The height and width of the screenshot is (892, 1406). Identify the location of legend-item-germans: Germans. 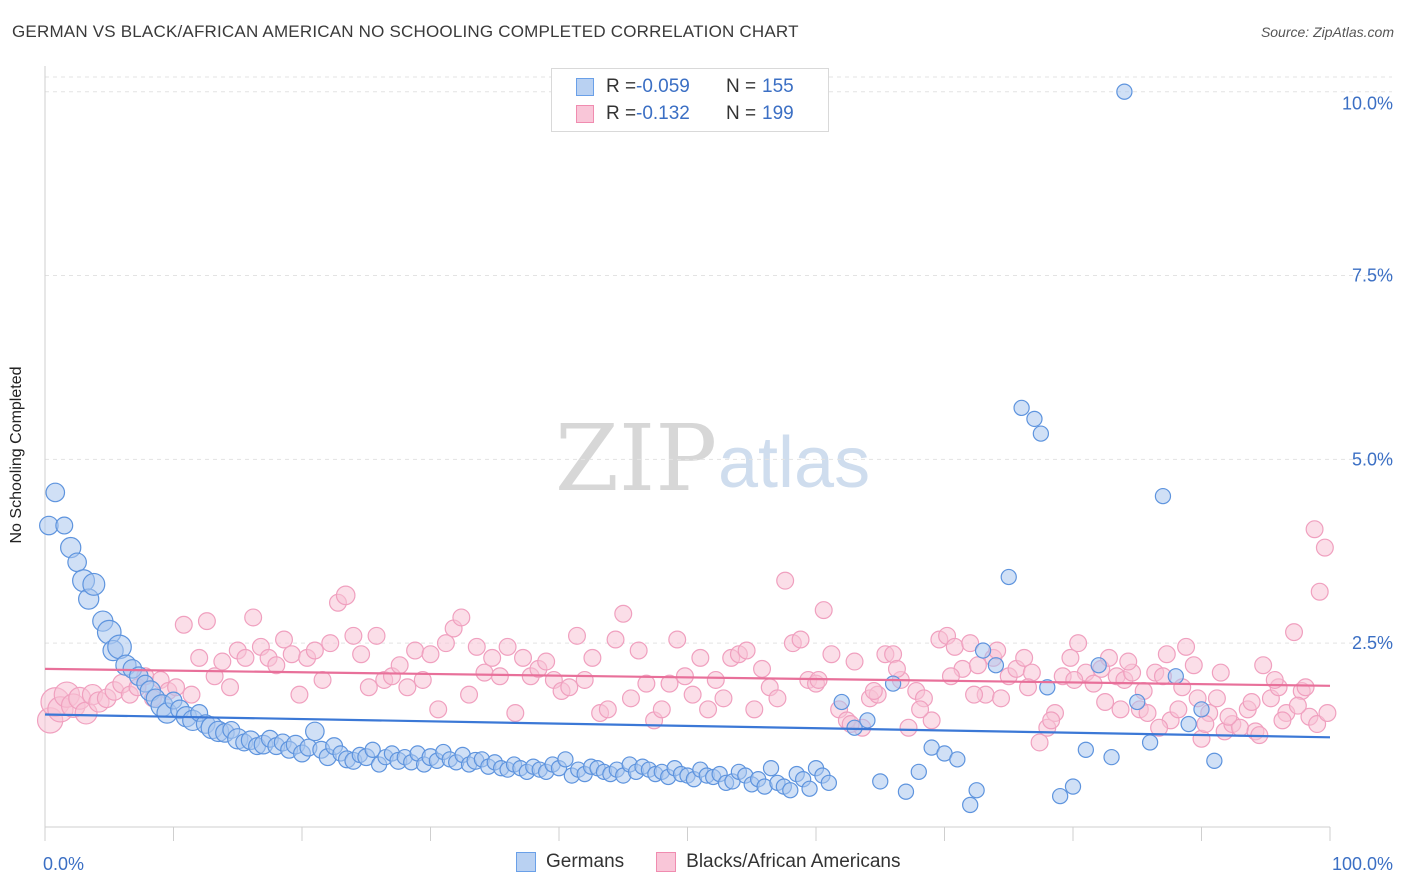
(570, 862).